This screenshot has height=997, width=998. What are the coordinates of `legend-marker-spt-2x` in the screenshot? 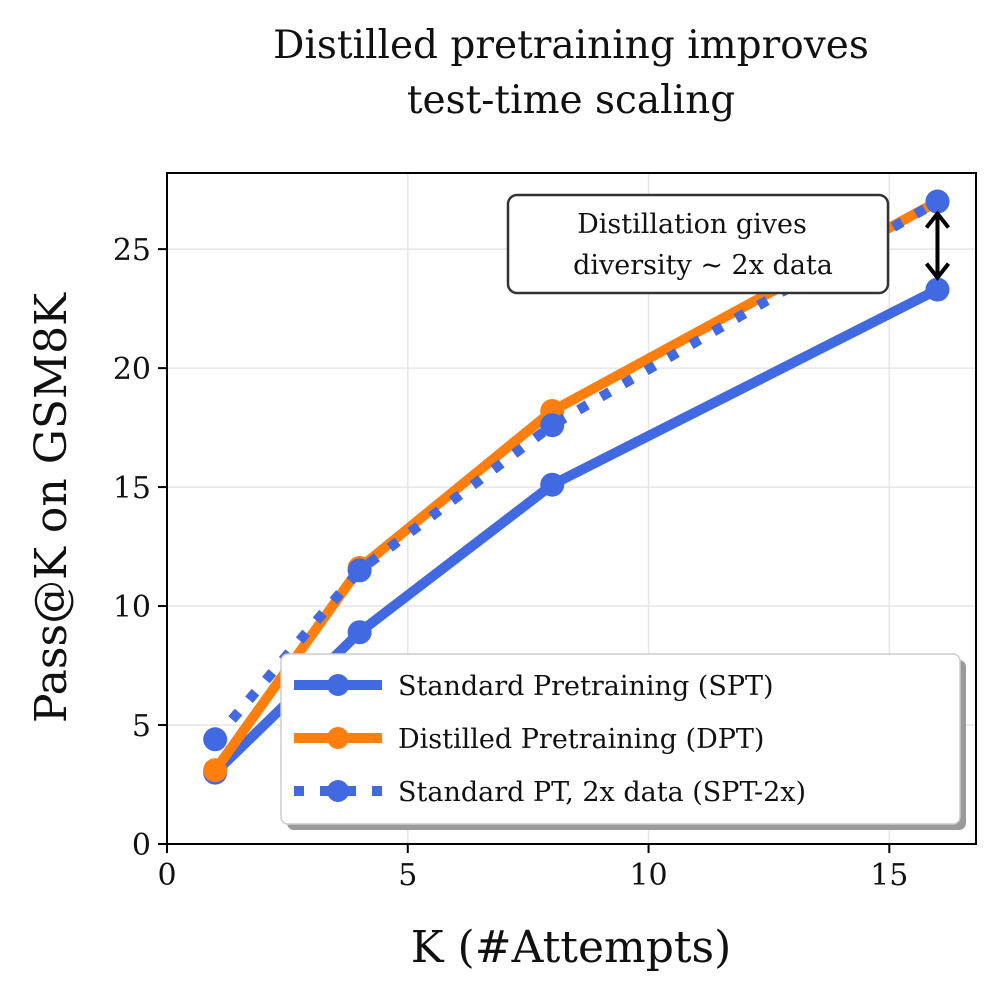 It's located at (338, 791).